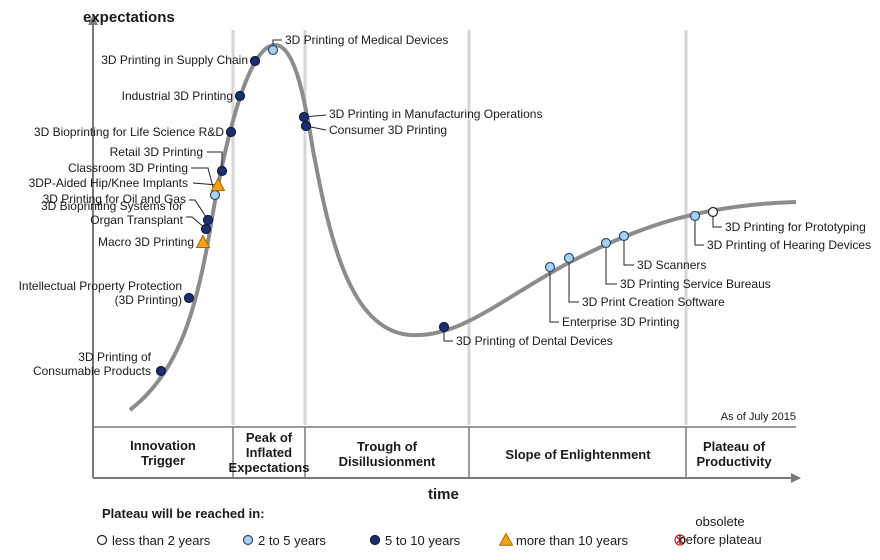  What do you see at coordinates (620, 322) in the screenshot?
I see `technology-label: Enterprise 3D Printing` at bounding box center [620, 322].